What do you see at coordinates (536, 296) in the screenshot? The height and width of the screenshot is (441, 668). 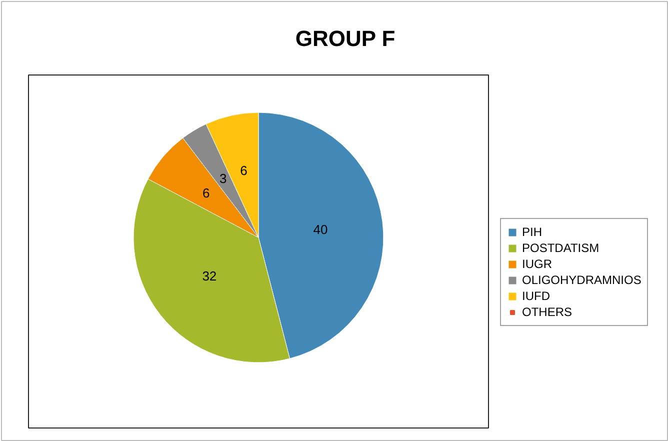 I see `legend-label: IUFD` at bounding box center [536, 296].